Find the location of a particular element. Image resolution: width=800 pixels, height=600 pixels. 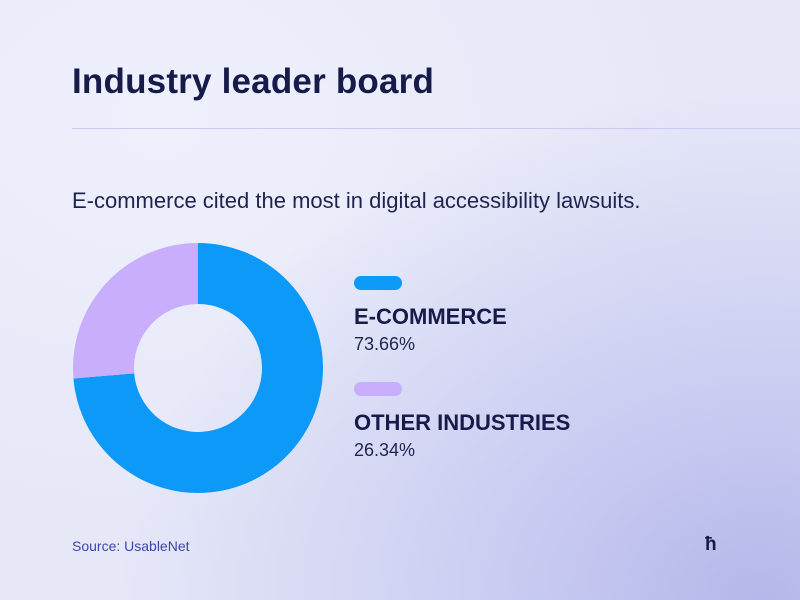

page-title: Industry leader board is located at coordinates (253, 81).